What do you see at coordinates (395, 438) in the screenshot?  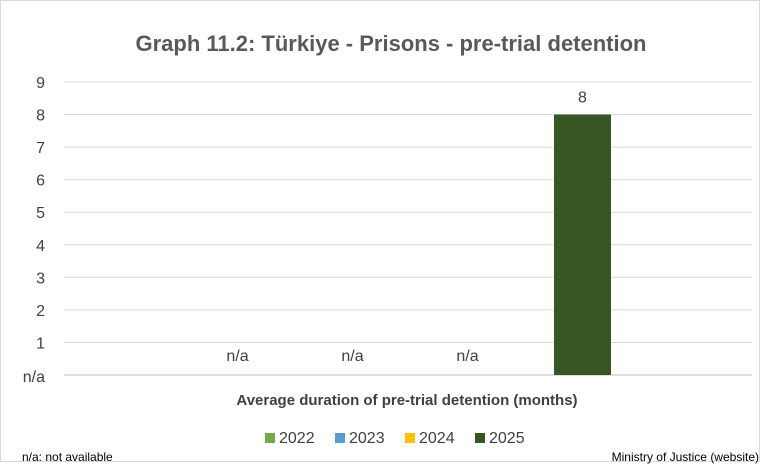 I see `legend: 2022 2023 2024 2025` at bounding box center [395, 438].